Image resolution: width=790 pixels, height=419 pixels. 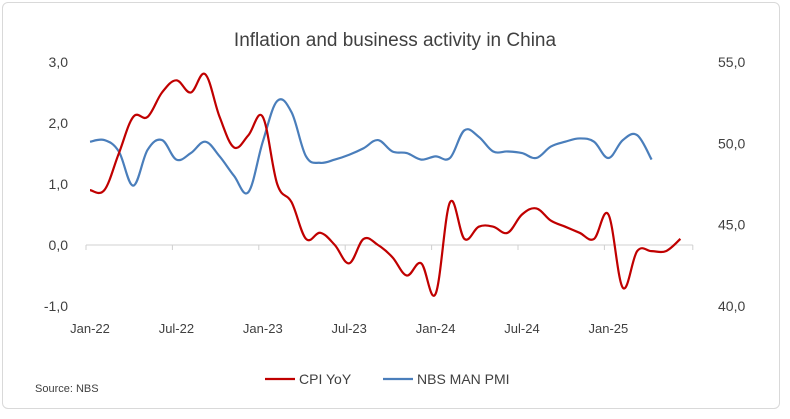 I want to click on y-right-tick-label: 45,0, so click(x=731, y=225).